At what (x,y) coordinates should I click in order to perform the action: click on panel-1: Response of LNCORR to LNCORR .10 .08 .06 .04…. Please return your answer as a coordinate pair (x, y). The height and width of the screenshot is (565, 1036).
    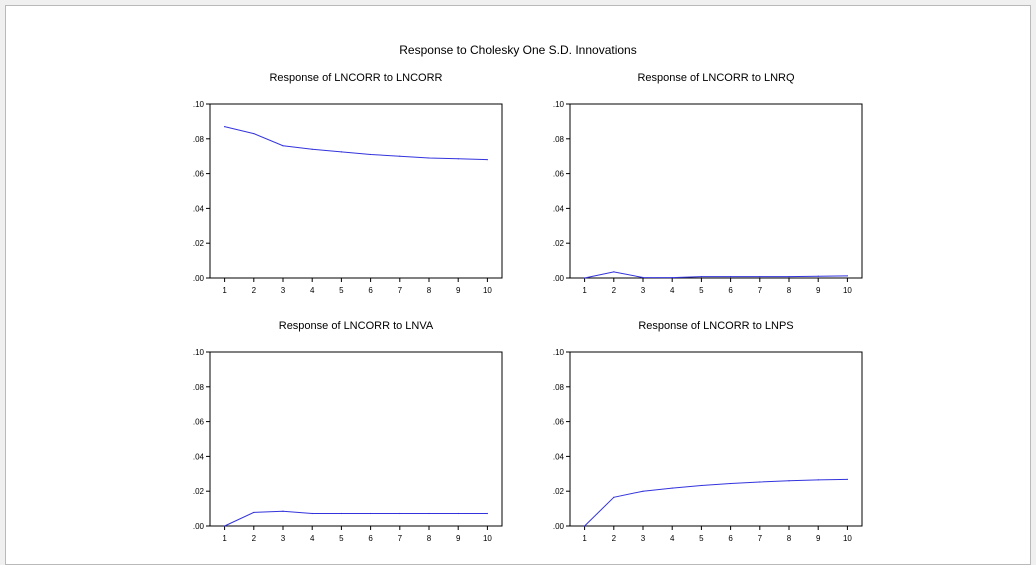
    Looking at the image, I should click on (348, 183).